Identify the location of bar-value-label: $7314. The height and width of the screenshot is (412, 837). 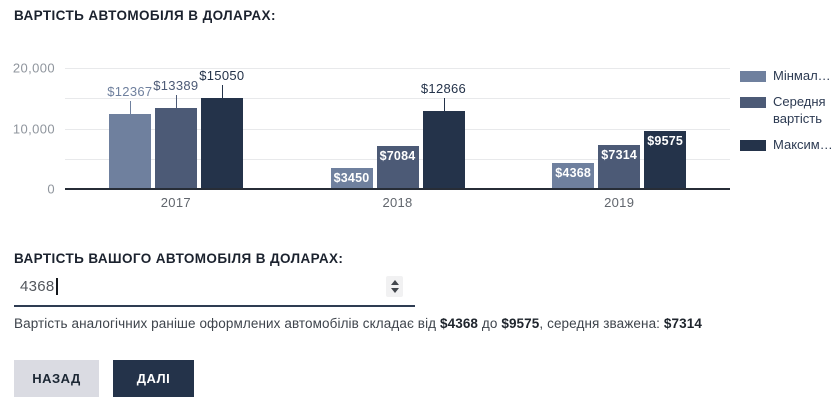
(619, 155).